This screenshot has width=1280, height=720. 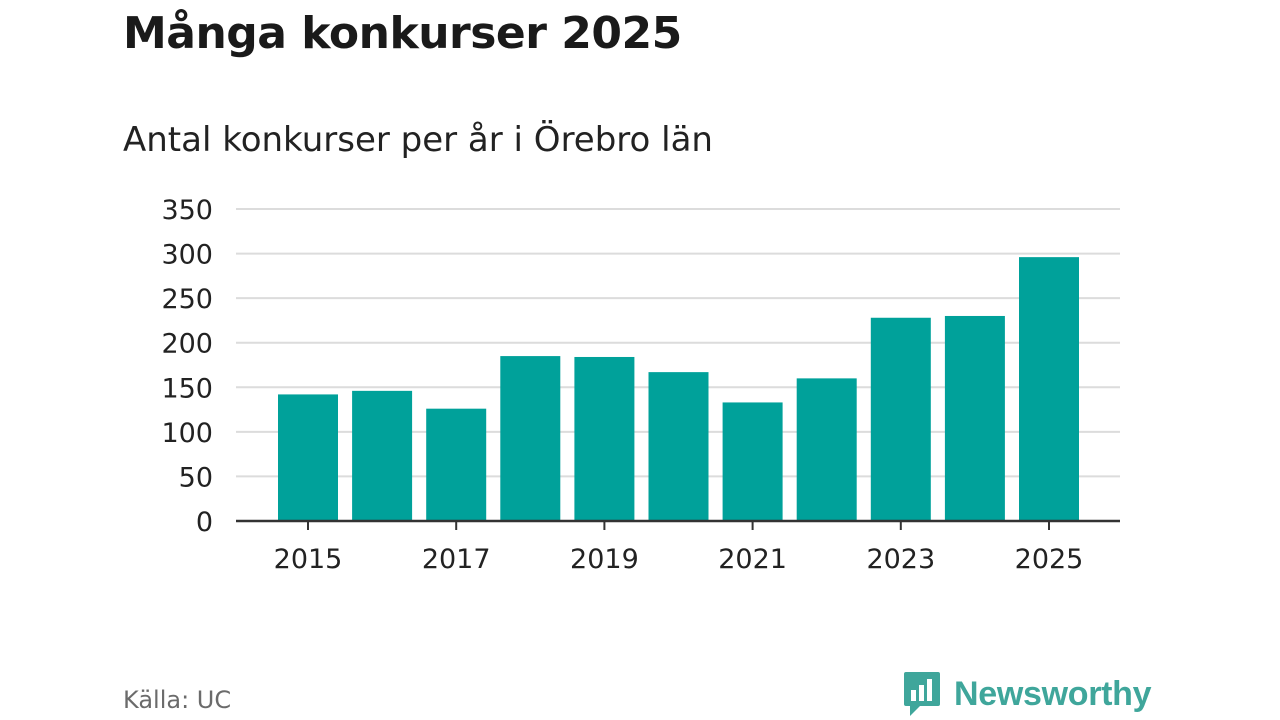 I want to click on x-tick-label: 2021, so click(x=752, y=559).